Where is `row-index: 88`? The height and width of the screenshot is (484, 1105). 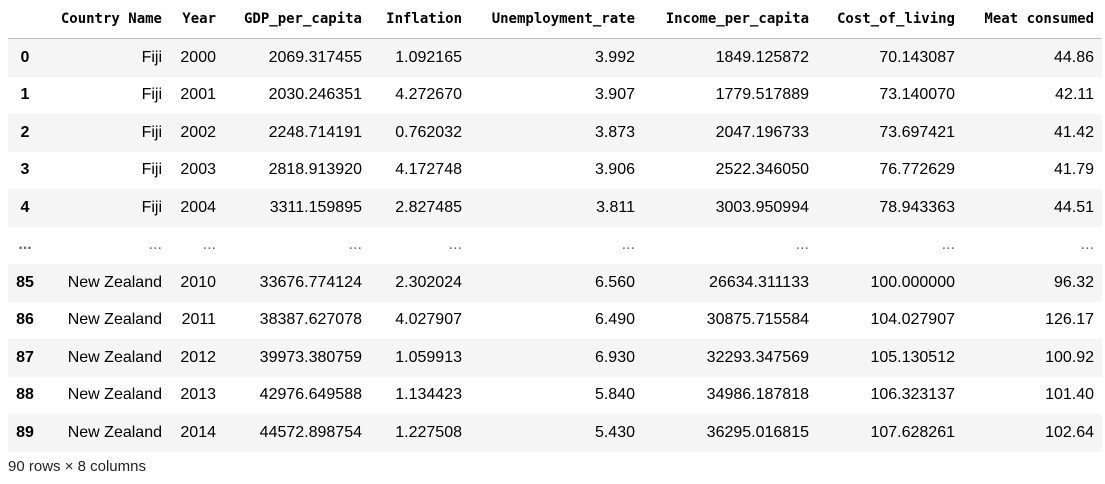
row-index: 88 is located at coordinates (25, 395).